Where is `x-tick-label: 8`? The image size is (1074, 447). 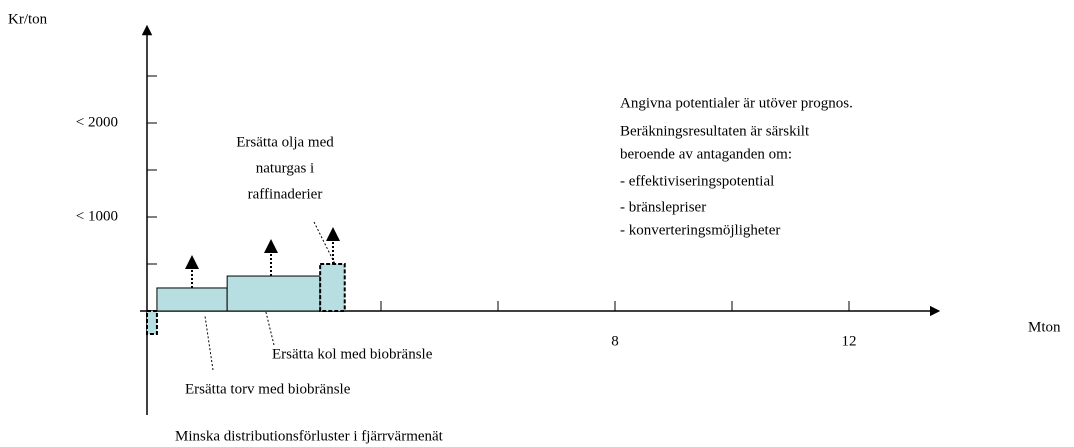
x-tick-label: 8 is located at coordinates (615, 341).